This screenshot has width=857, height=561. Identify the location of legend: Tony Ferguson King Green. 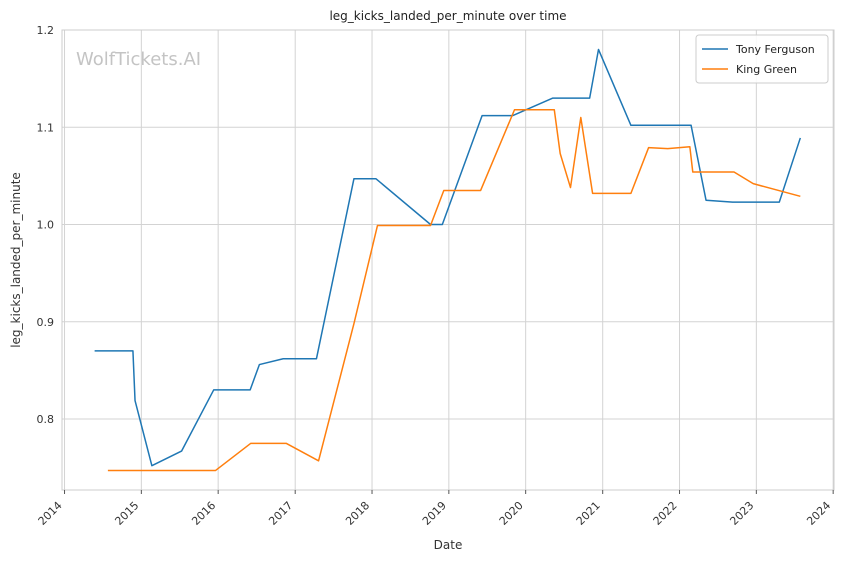
(762, 59).